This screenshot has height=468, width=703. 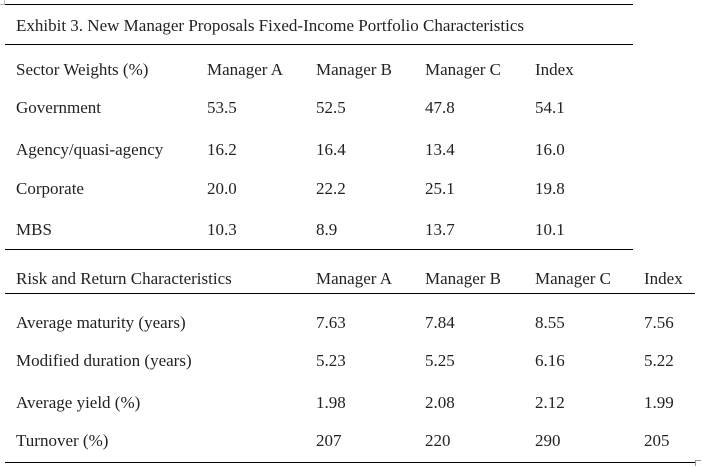 What do you see at coordinates (319, 44) in the screenshot?
I see `title-rule` at bounding box center [319, 44].